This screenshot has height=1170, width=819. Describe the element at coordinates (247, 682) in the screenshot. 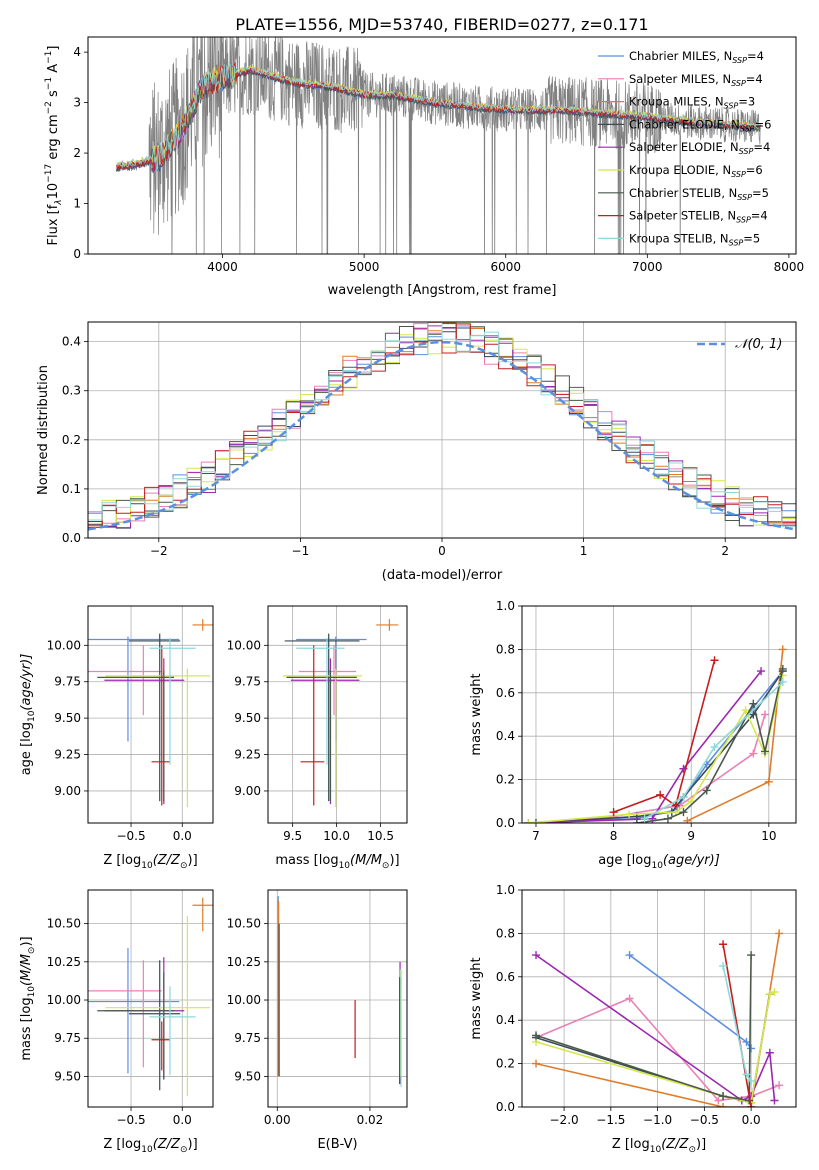

I see `y-tick-label: 9.75` at that location.